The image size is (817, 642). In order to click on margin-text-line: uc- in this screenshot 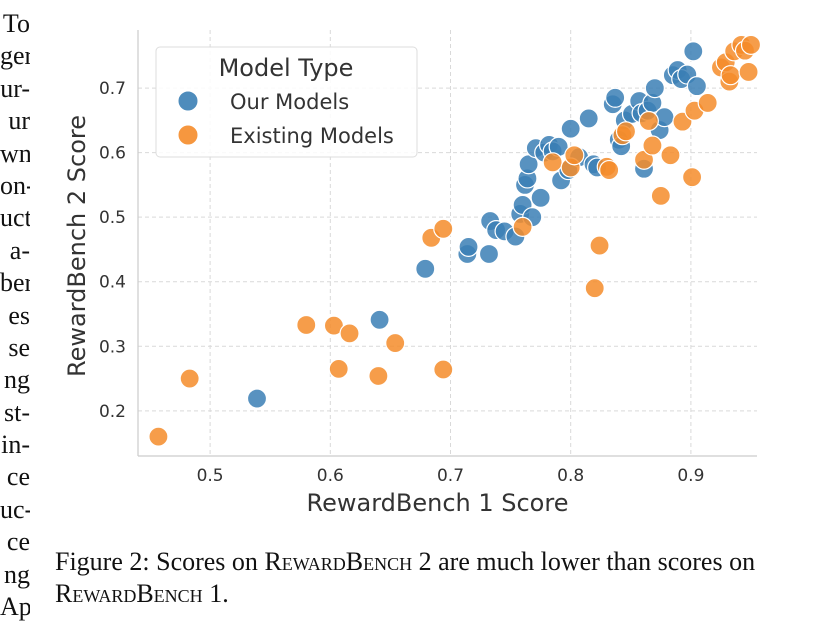, I will do `click(15, 509)`.